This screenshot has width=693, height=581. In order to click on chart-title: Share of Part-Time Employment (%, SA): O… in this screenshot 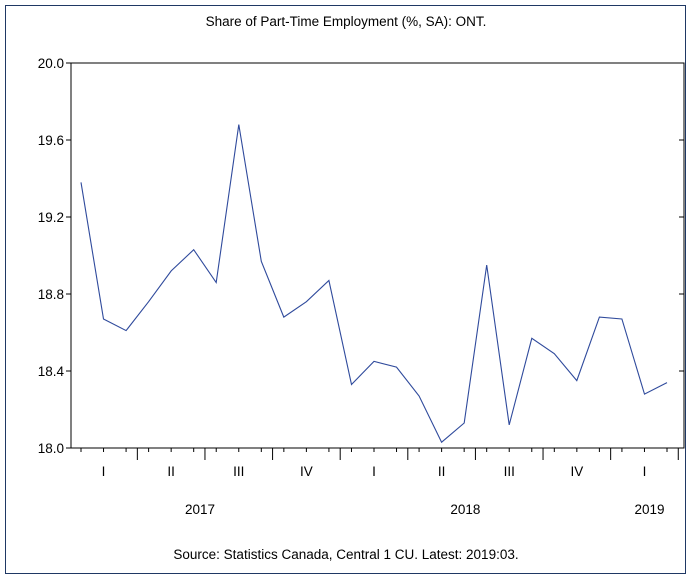, I will do `click(346, 21)`.